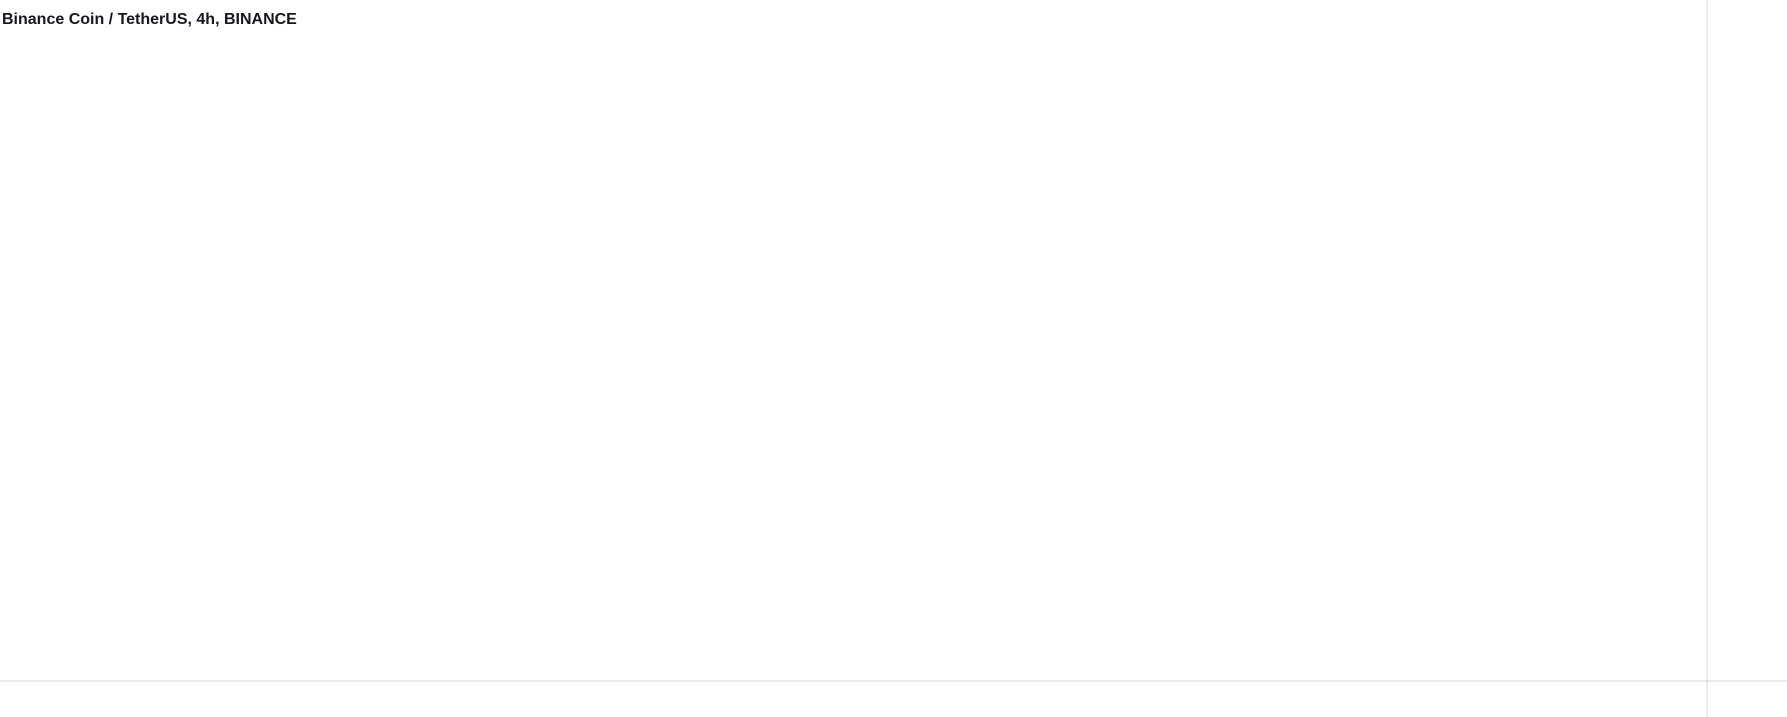 This screenshot has width=1787, height=717. I want to click on legend: Binance Coin / TetherUS, 4h, BINANCE, so click(149, 19).